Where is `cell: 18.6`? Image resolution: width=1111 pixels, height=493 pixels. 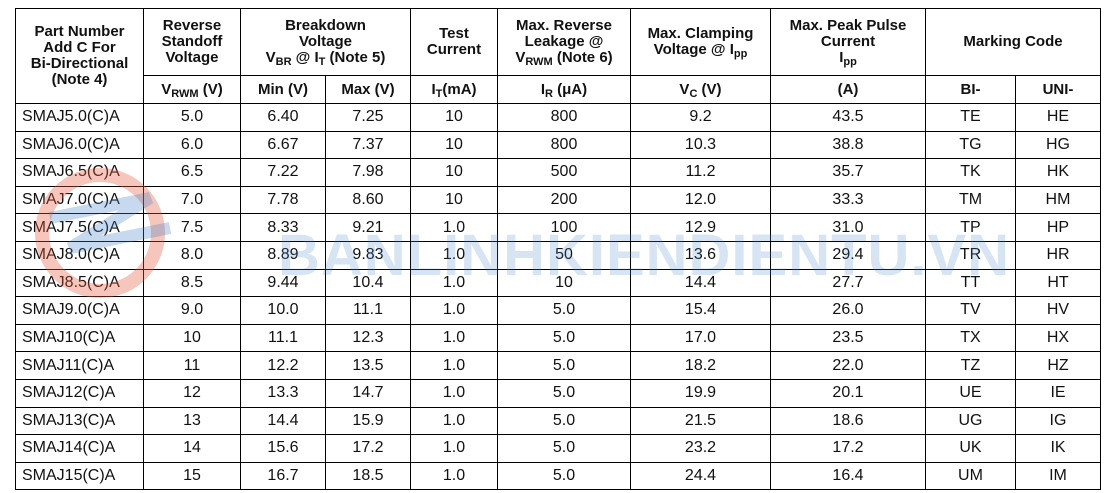
cell: 18.6 is located at coordinates (848, 421).